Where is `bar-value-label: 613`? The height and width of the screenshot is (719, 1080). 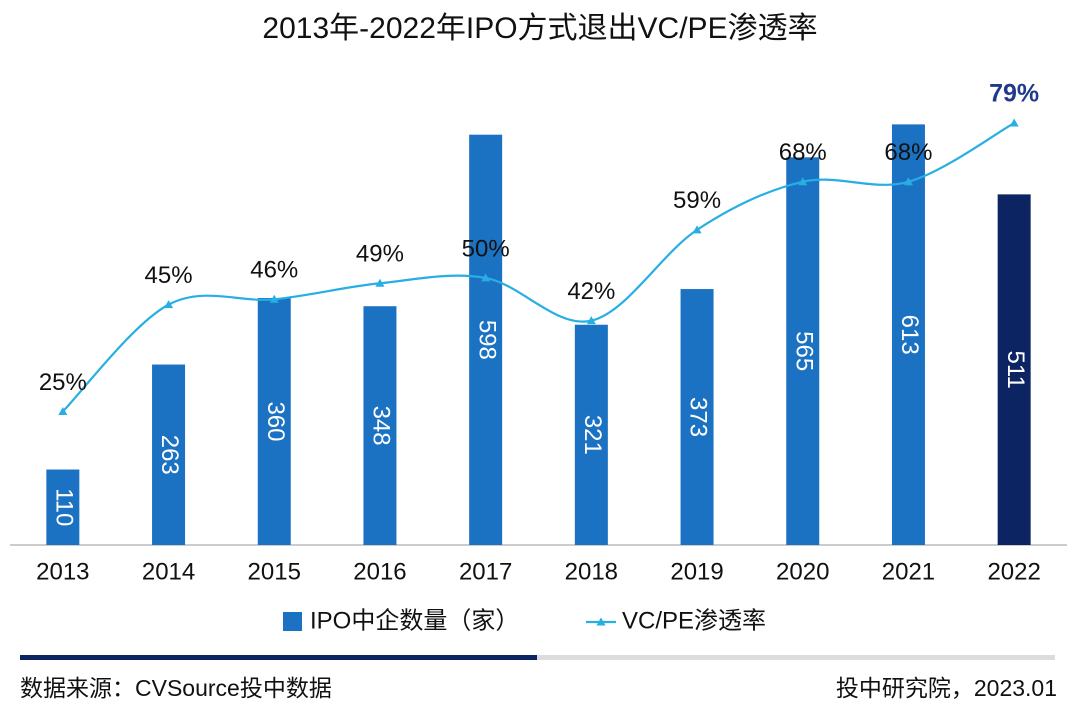
bar-value-label: 613 is located at coordinates (909, 335).